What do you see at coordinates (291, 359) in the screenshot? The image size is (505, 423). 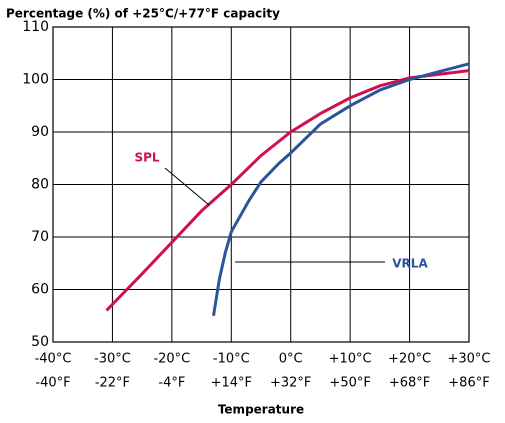 I see `x-tick-label: 0°C` at bounding box center [291, 359].